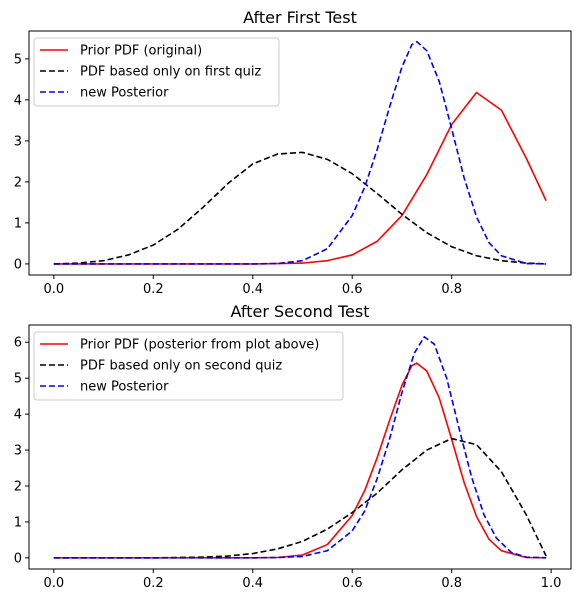 This screenshot has width=581, height=605. Describe the element at coordinates (300, 17) in the screenshot. I see `chart-title: After First Test` at that location.